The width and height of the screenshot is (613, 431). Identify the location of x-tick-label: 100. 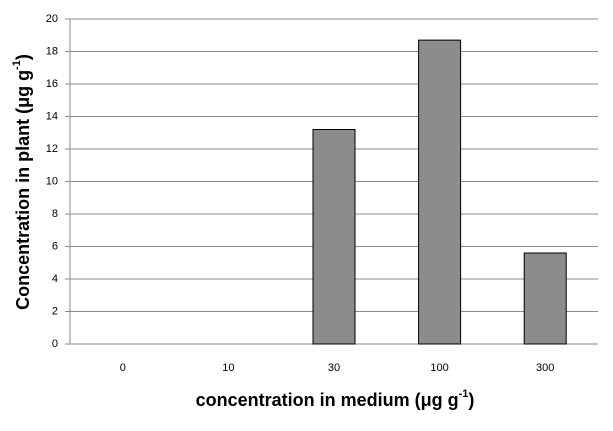
(439, 368).